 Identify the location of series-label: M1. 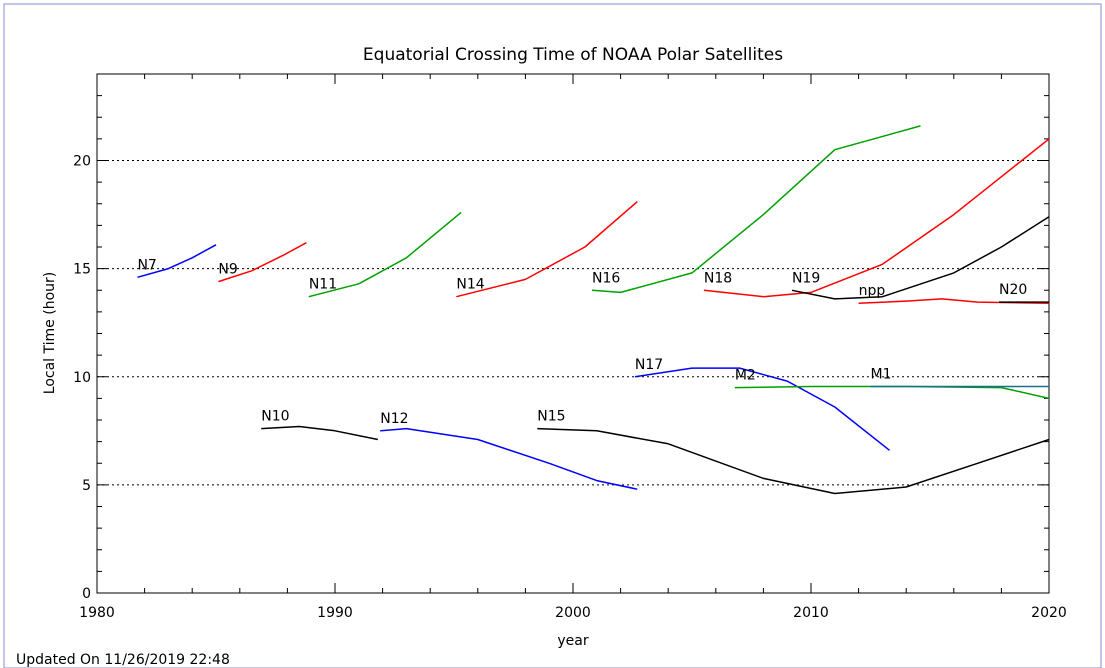
(881, 374).